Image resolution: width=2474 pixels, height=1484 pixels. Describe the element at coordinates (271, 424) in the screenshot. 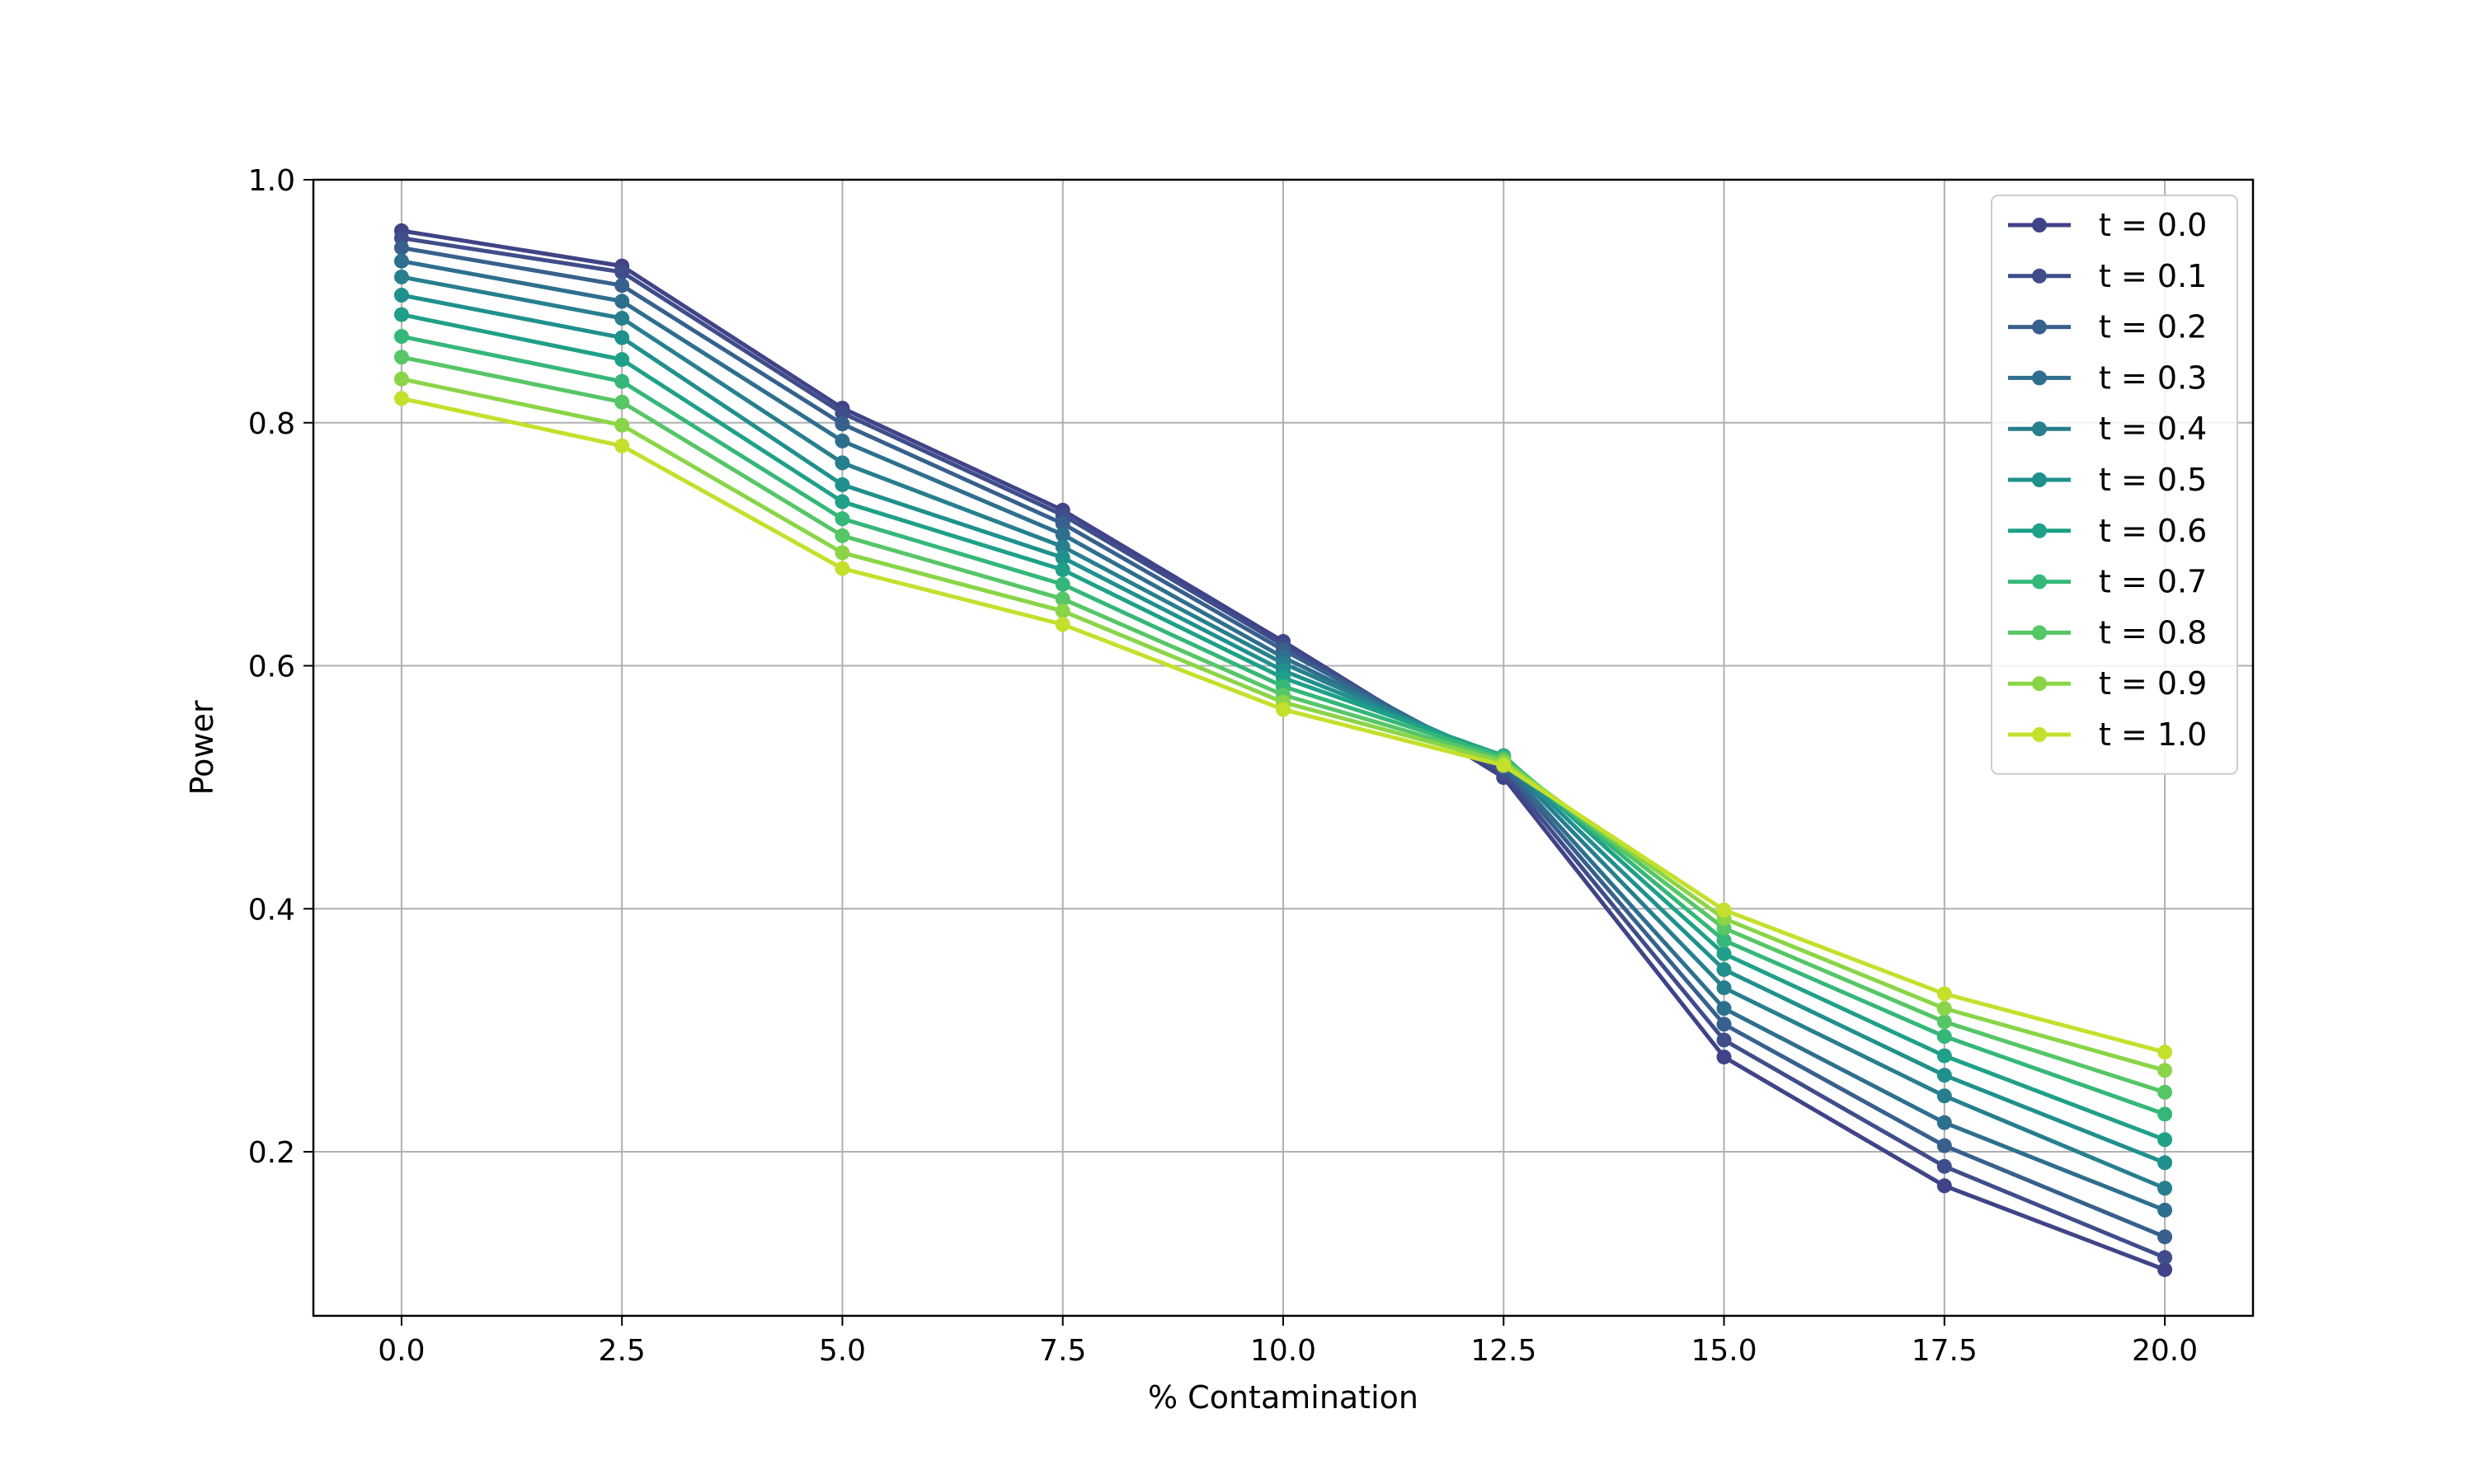

I see `y-tick-label: 0.8` at that location.